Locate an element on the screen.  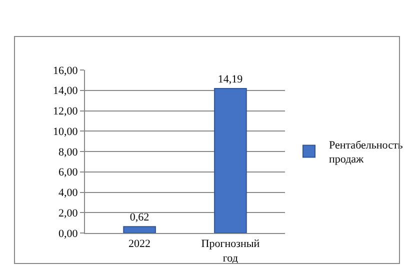
y-tick-label: 12,00 is located at coordinates (65, 112).